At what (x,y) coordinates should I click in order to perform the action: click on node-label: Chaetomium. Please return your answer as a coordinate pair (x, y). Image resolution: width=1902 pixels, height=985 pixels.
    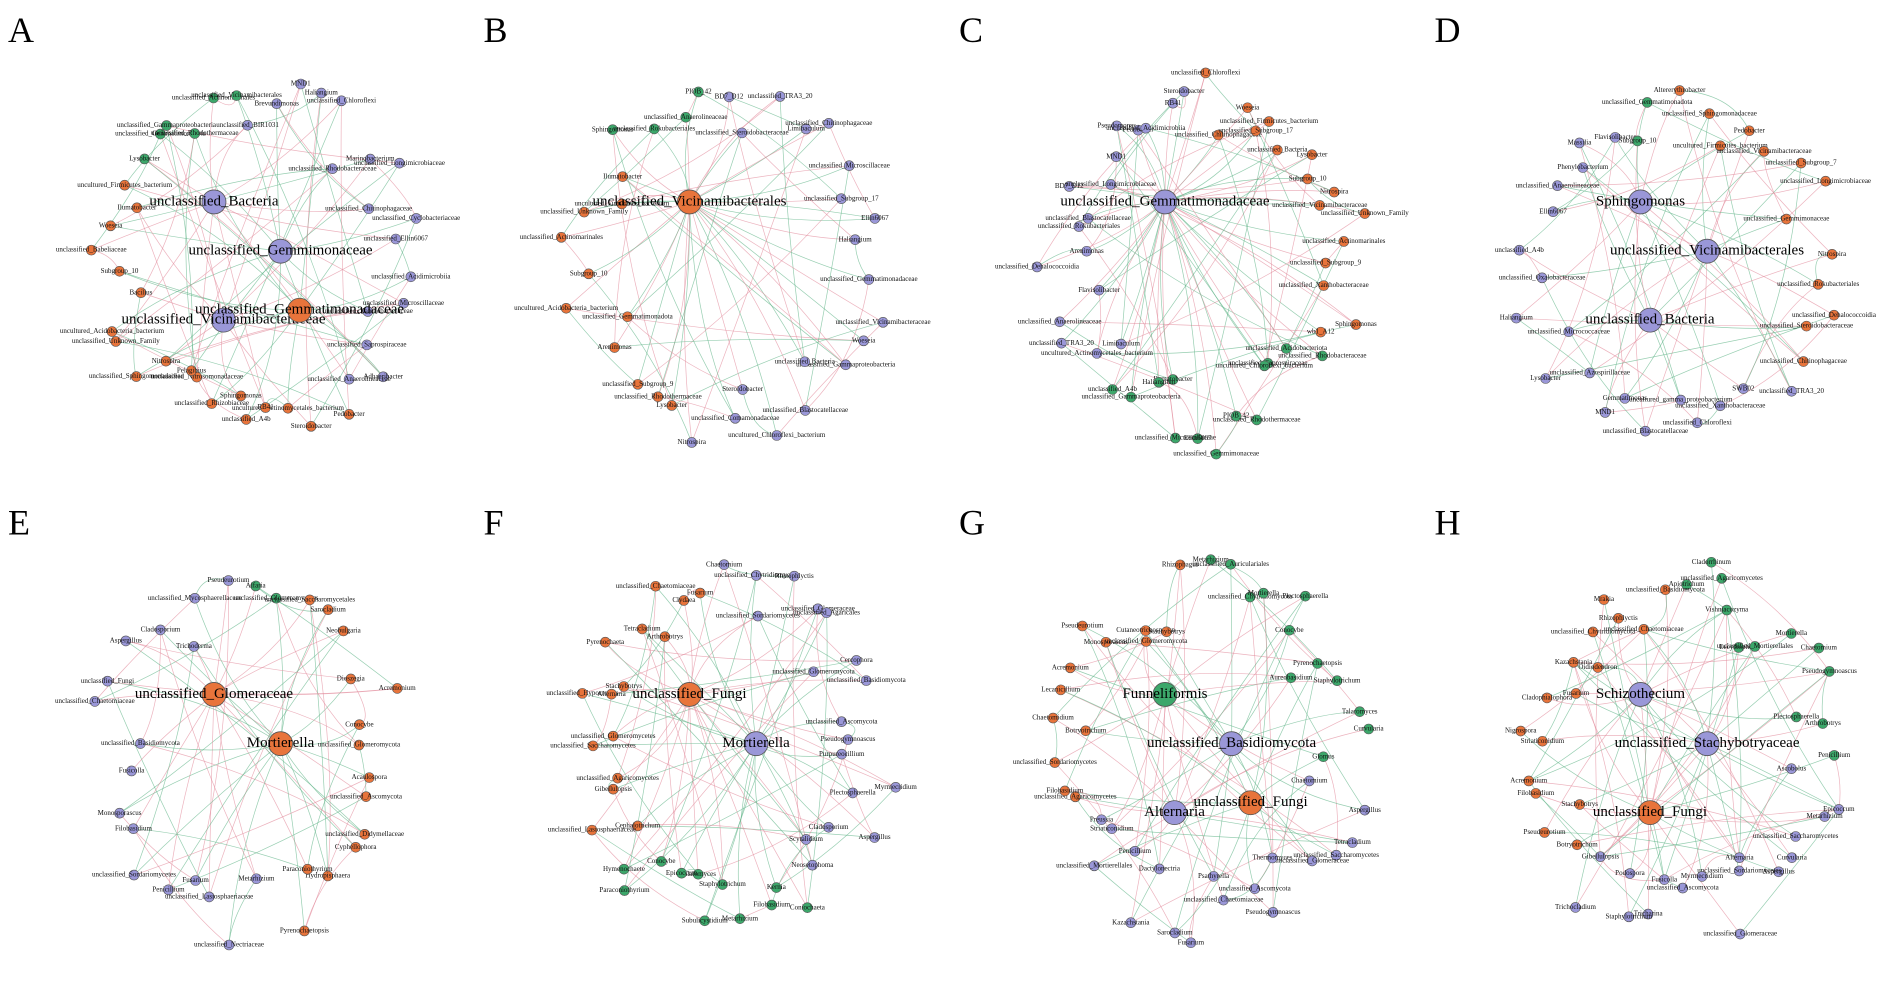
    Looking at the image, I should click on (1309, 781).